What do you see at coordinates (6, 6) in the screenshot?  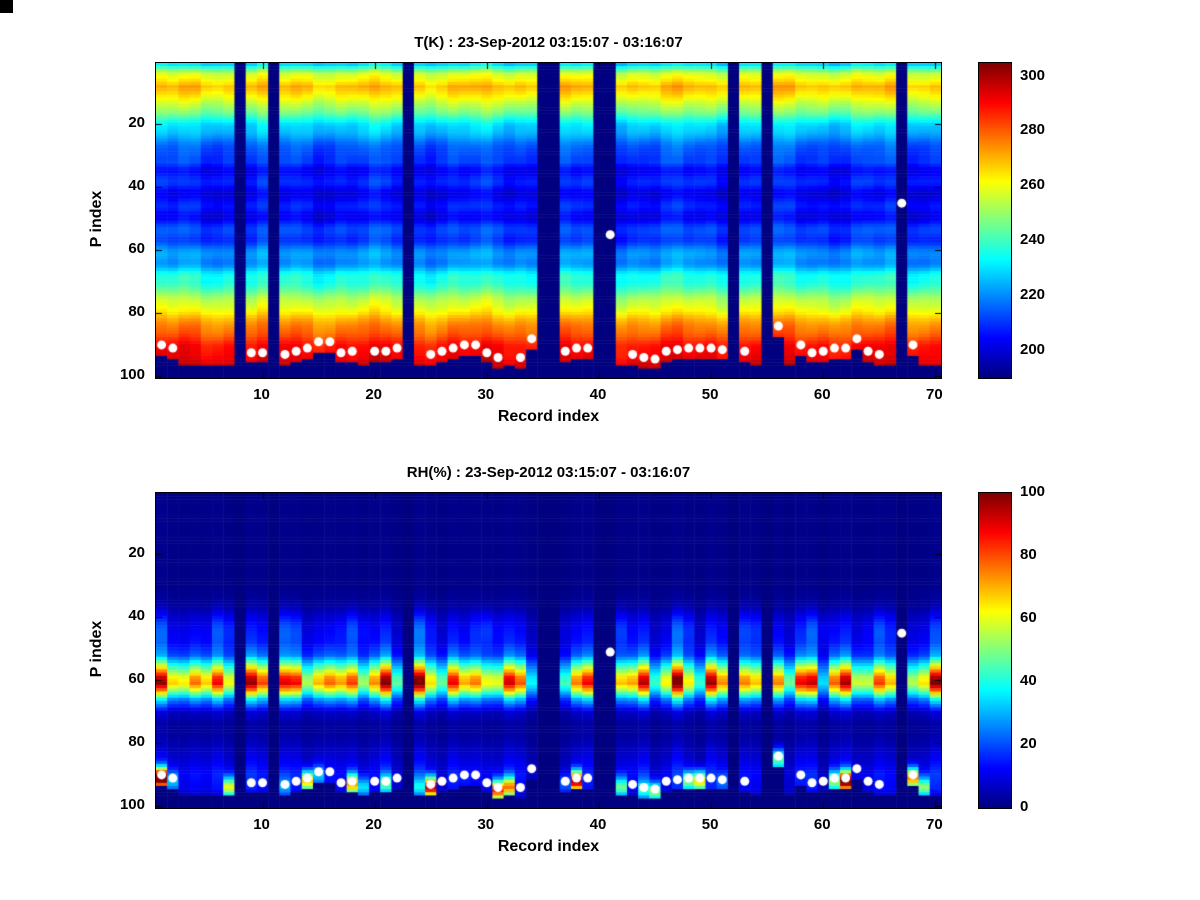 I see `corner-artifact` at bounding box center [6, 6].